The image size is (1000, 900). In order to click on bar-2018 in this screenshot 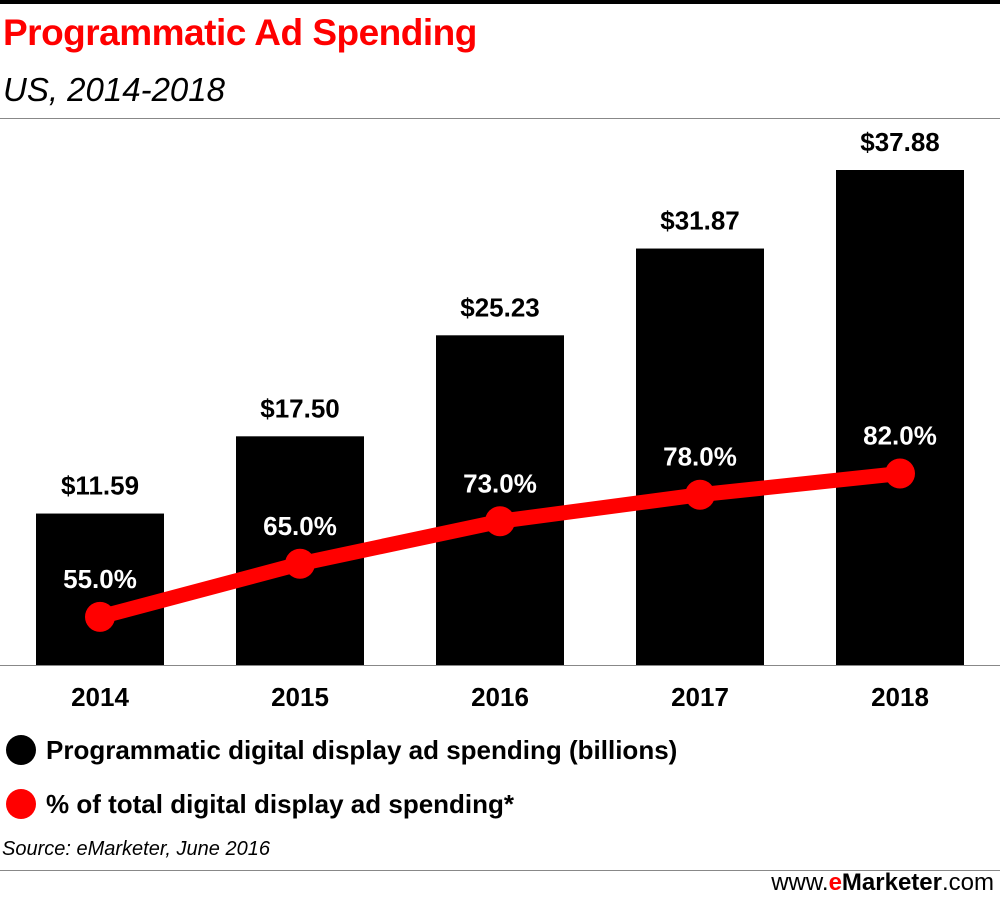, I will do `click(900, 417)`.